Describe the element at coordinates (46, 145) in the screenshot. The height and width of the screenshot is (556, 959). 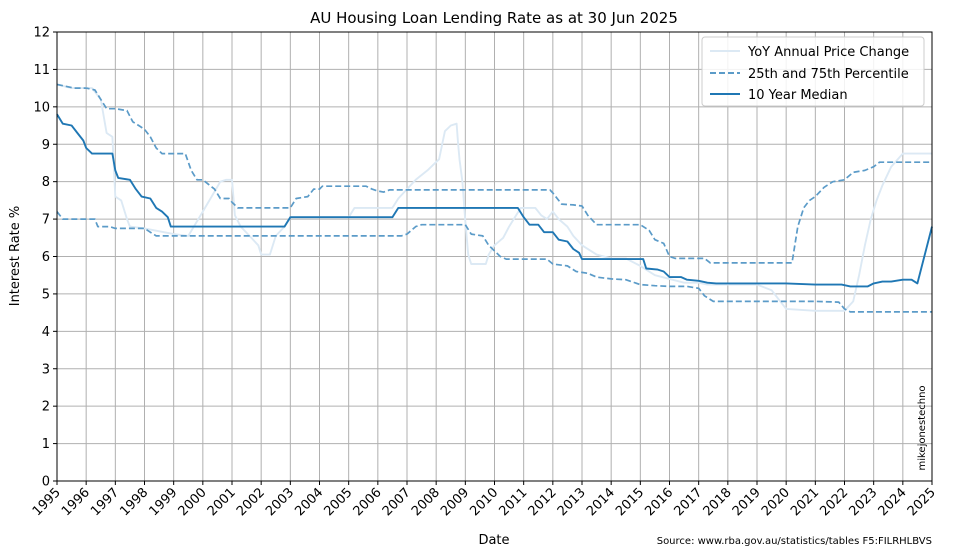
I see `y-tick-label: 9` at that location.